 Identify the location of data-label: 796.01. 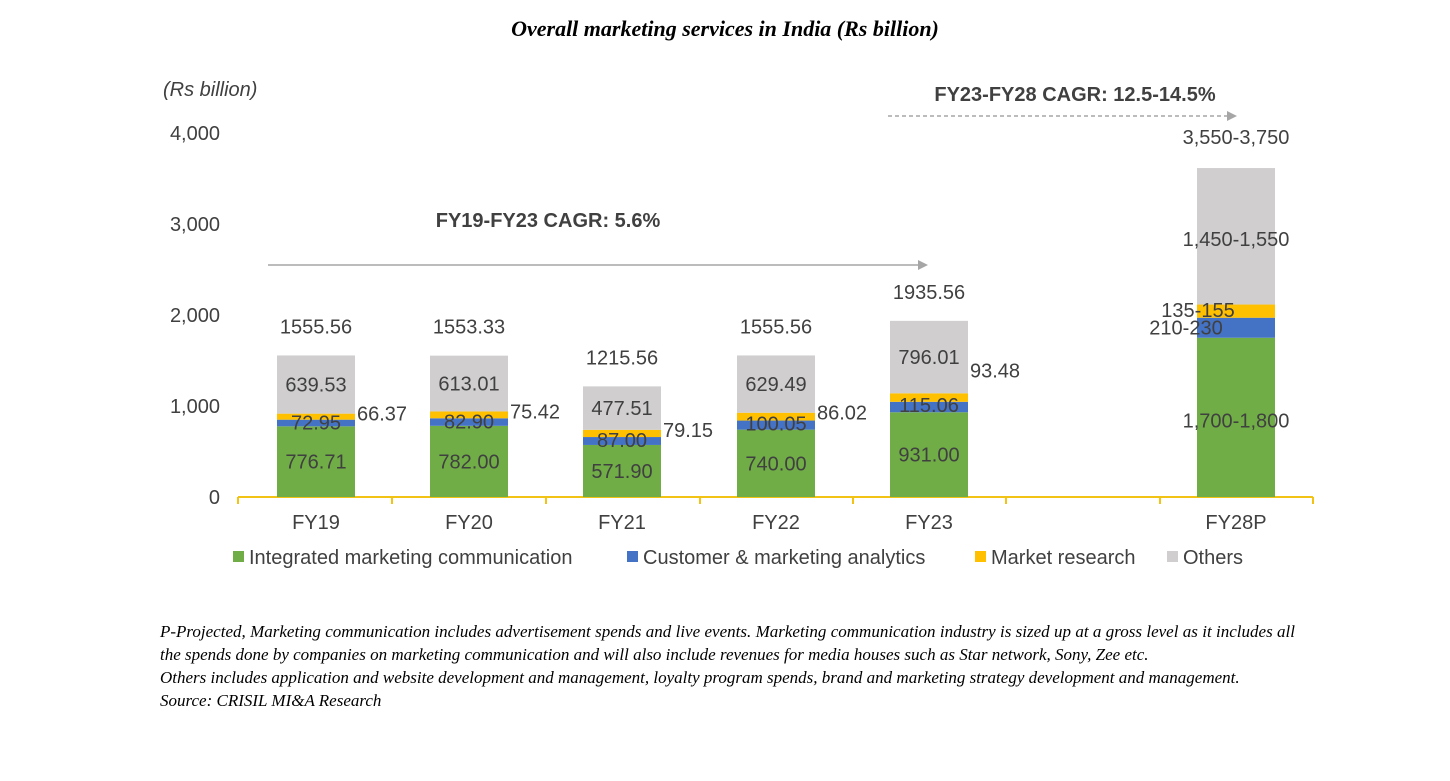
(928, 358).